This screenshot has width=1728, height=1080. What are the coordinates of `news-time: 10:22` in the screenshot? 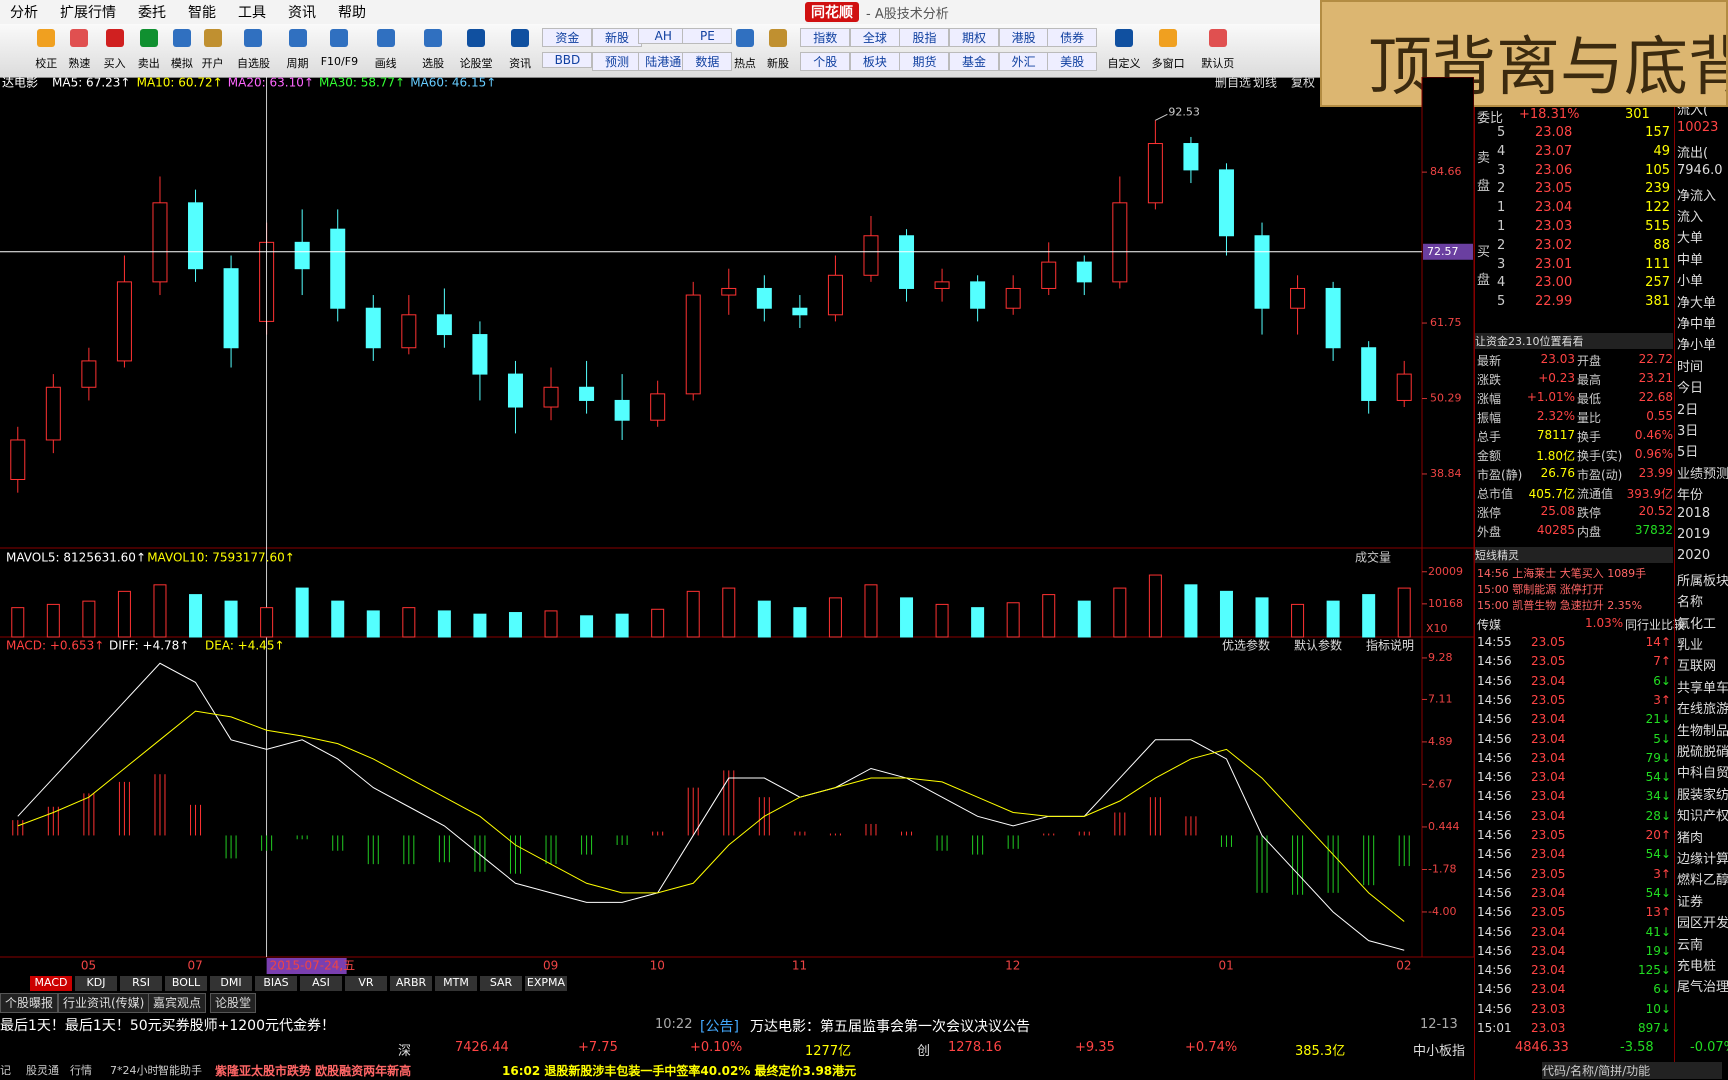 It's located at (674, 1024).